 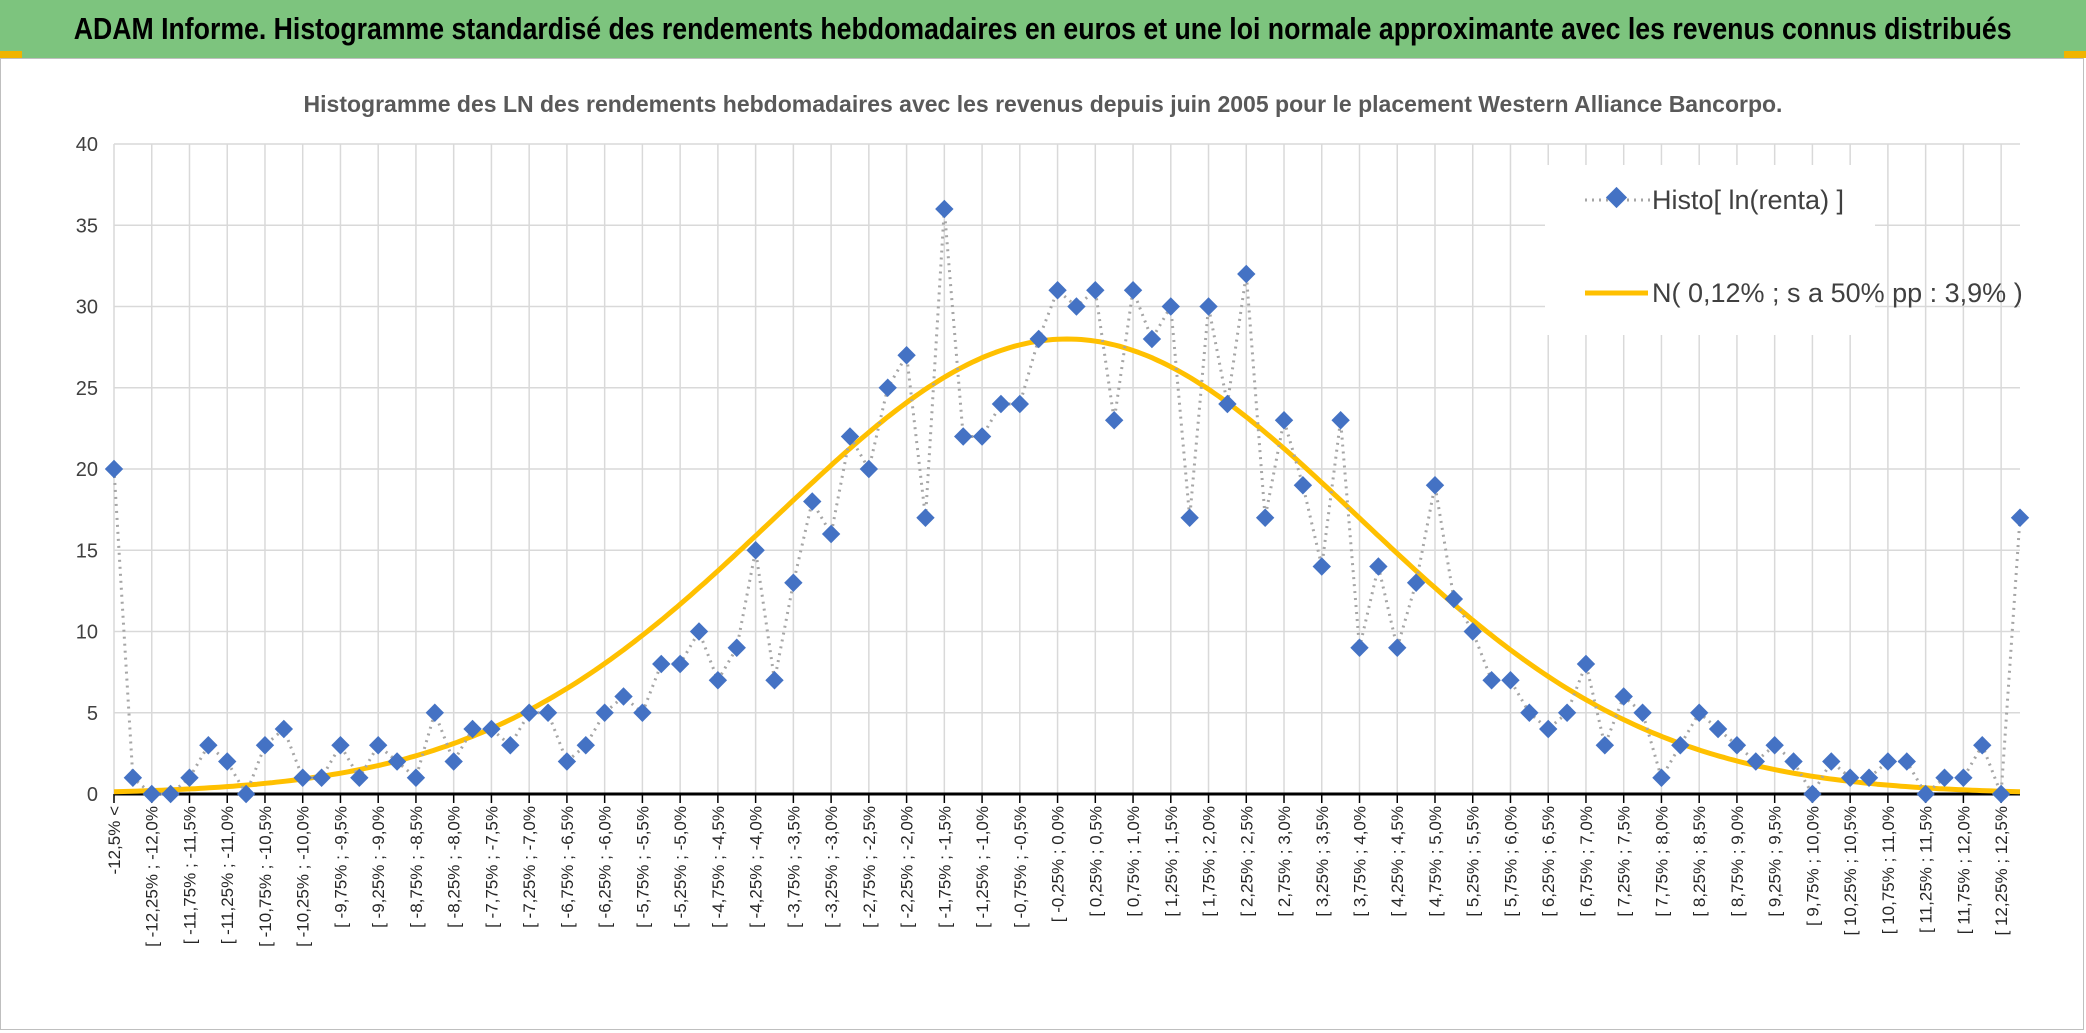 I want to click on x-tick-label: [ -11,75% ; -11,5%, so click(x=189, y=875).